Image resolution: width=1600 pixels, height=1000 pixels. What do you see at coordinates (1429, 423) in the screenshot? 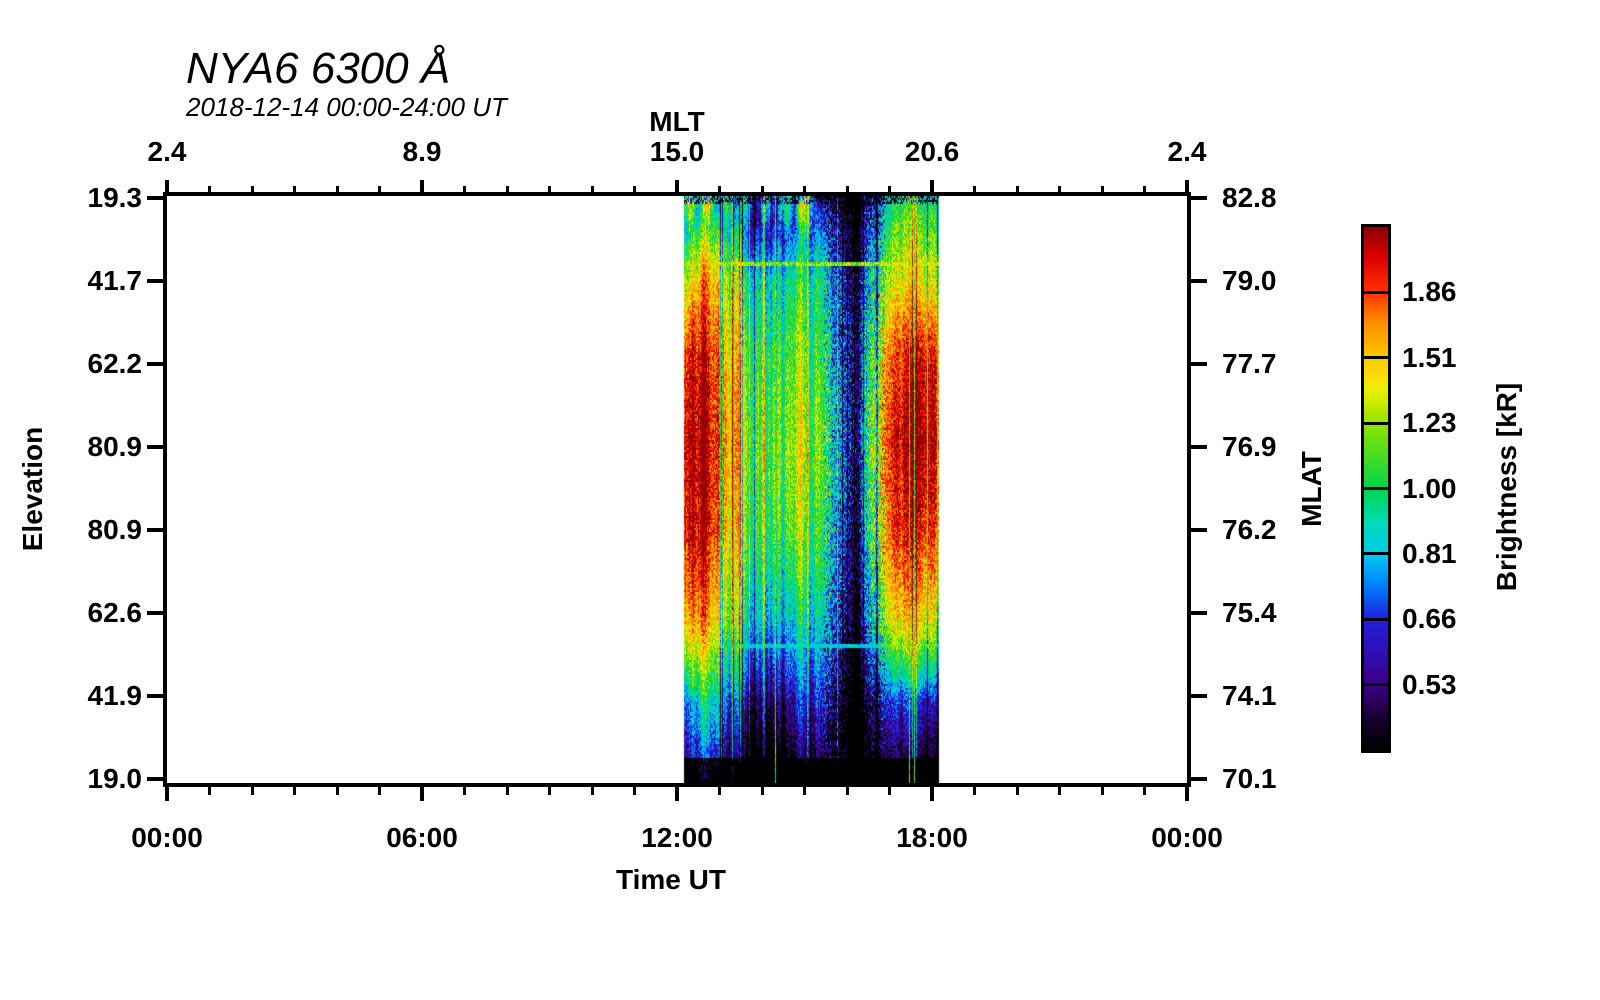
I see `colorbar-tick-label: 1.23` at bounding box center [1429, 423].